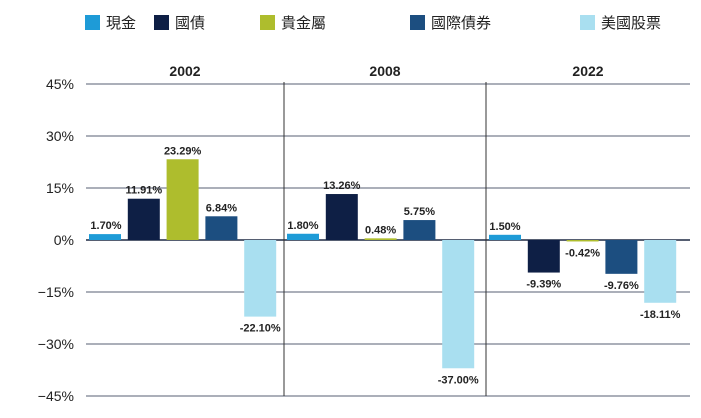 This screenshot has height=418, width=701. I want to click on y-tick-label: −30%, so click(56, 344).